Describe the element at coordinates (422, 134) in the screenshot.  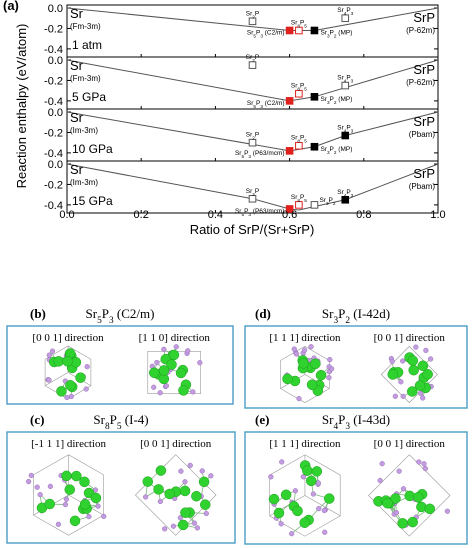
I see `right-end-space-group: (Pbam)` at that location.